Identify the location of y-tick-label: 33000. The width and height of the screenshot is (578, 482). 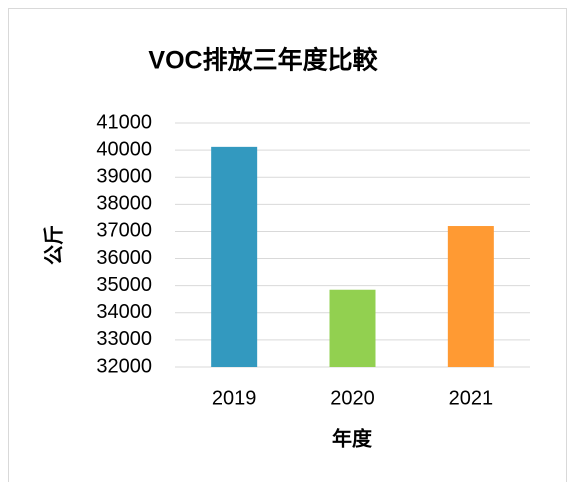
(124, 339).